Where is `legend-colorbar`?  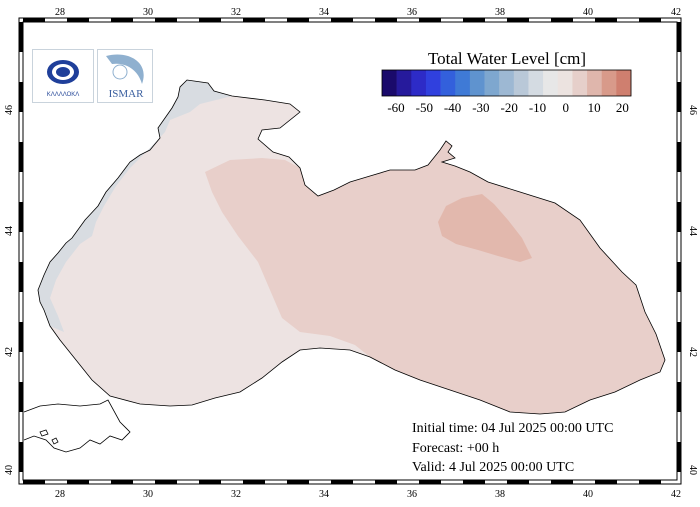
legend-colorbar is located at coordinates (506, 83).